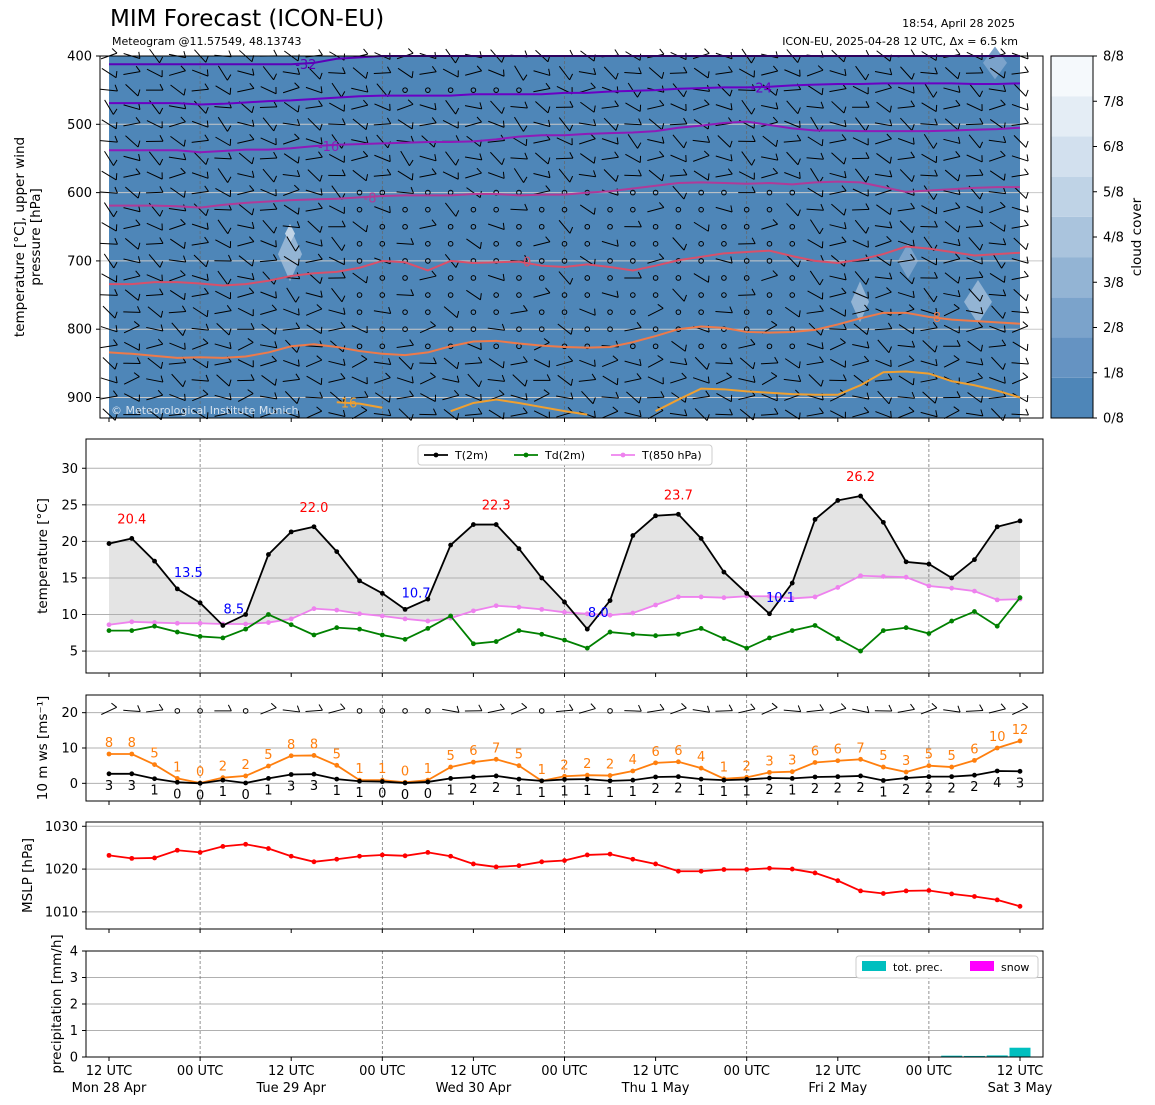  I want to click on x-tick-label: 12 UTC, so click(109, 1071).